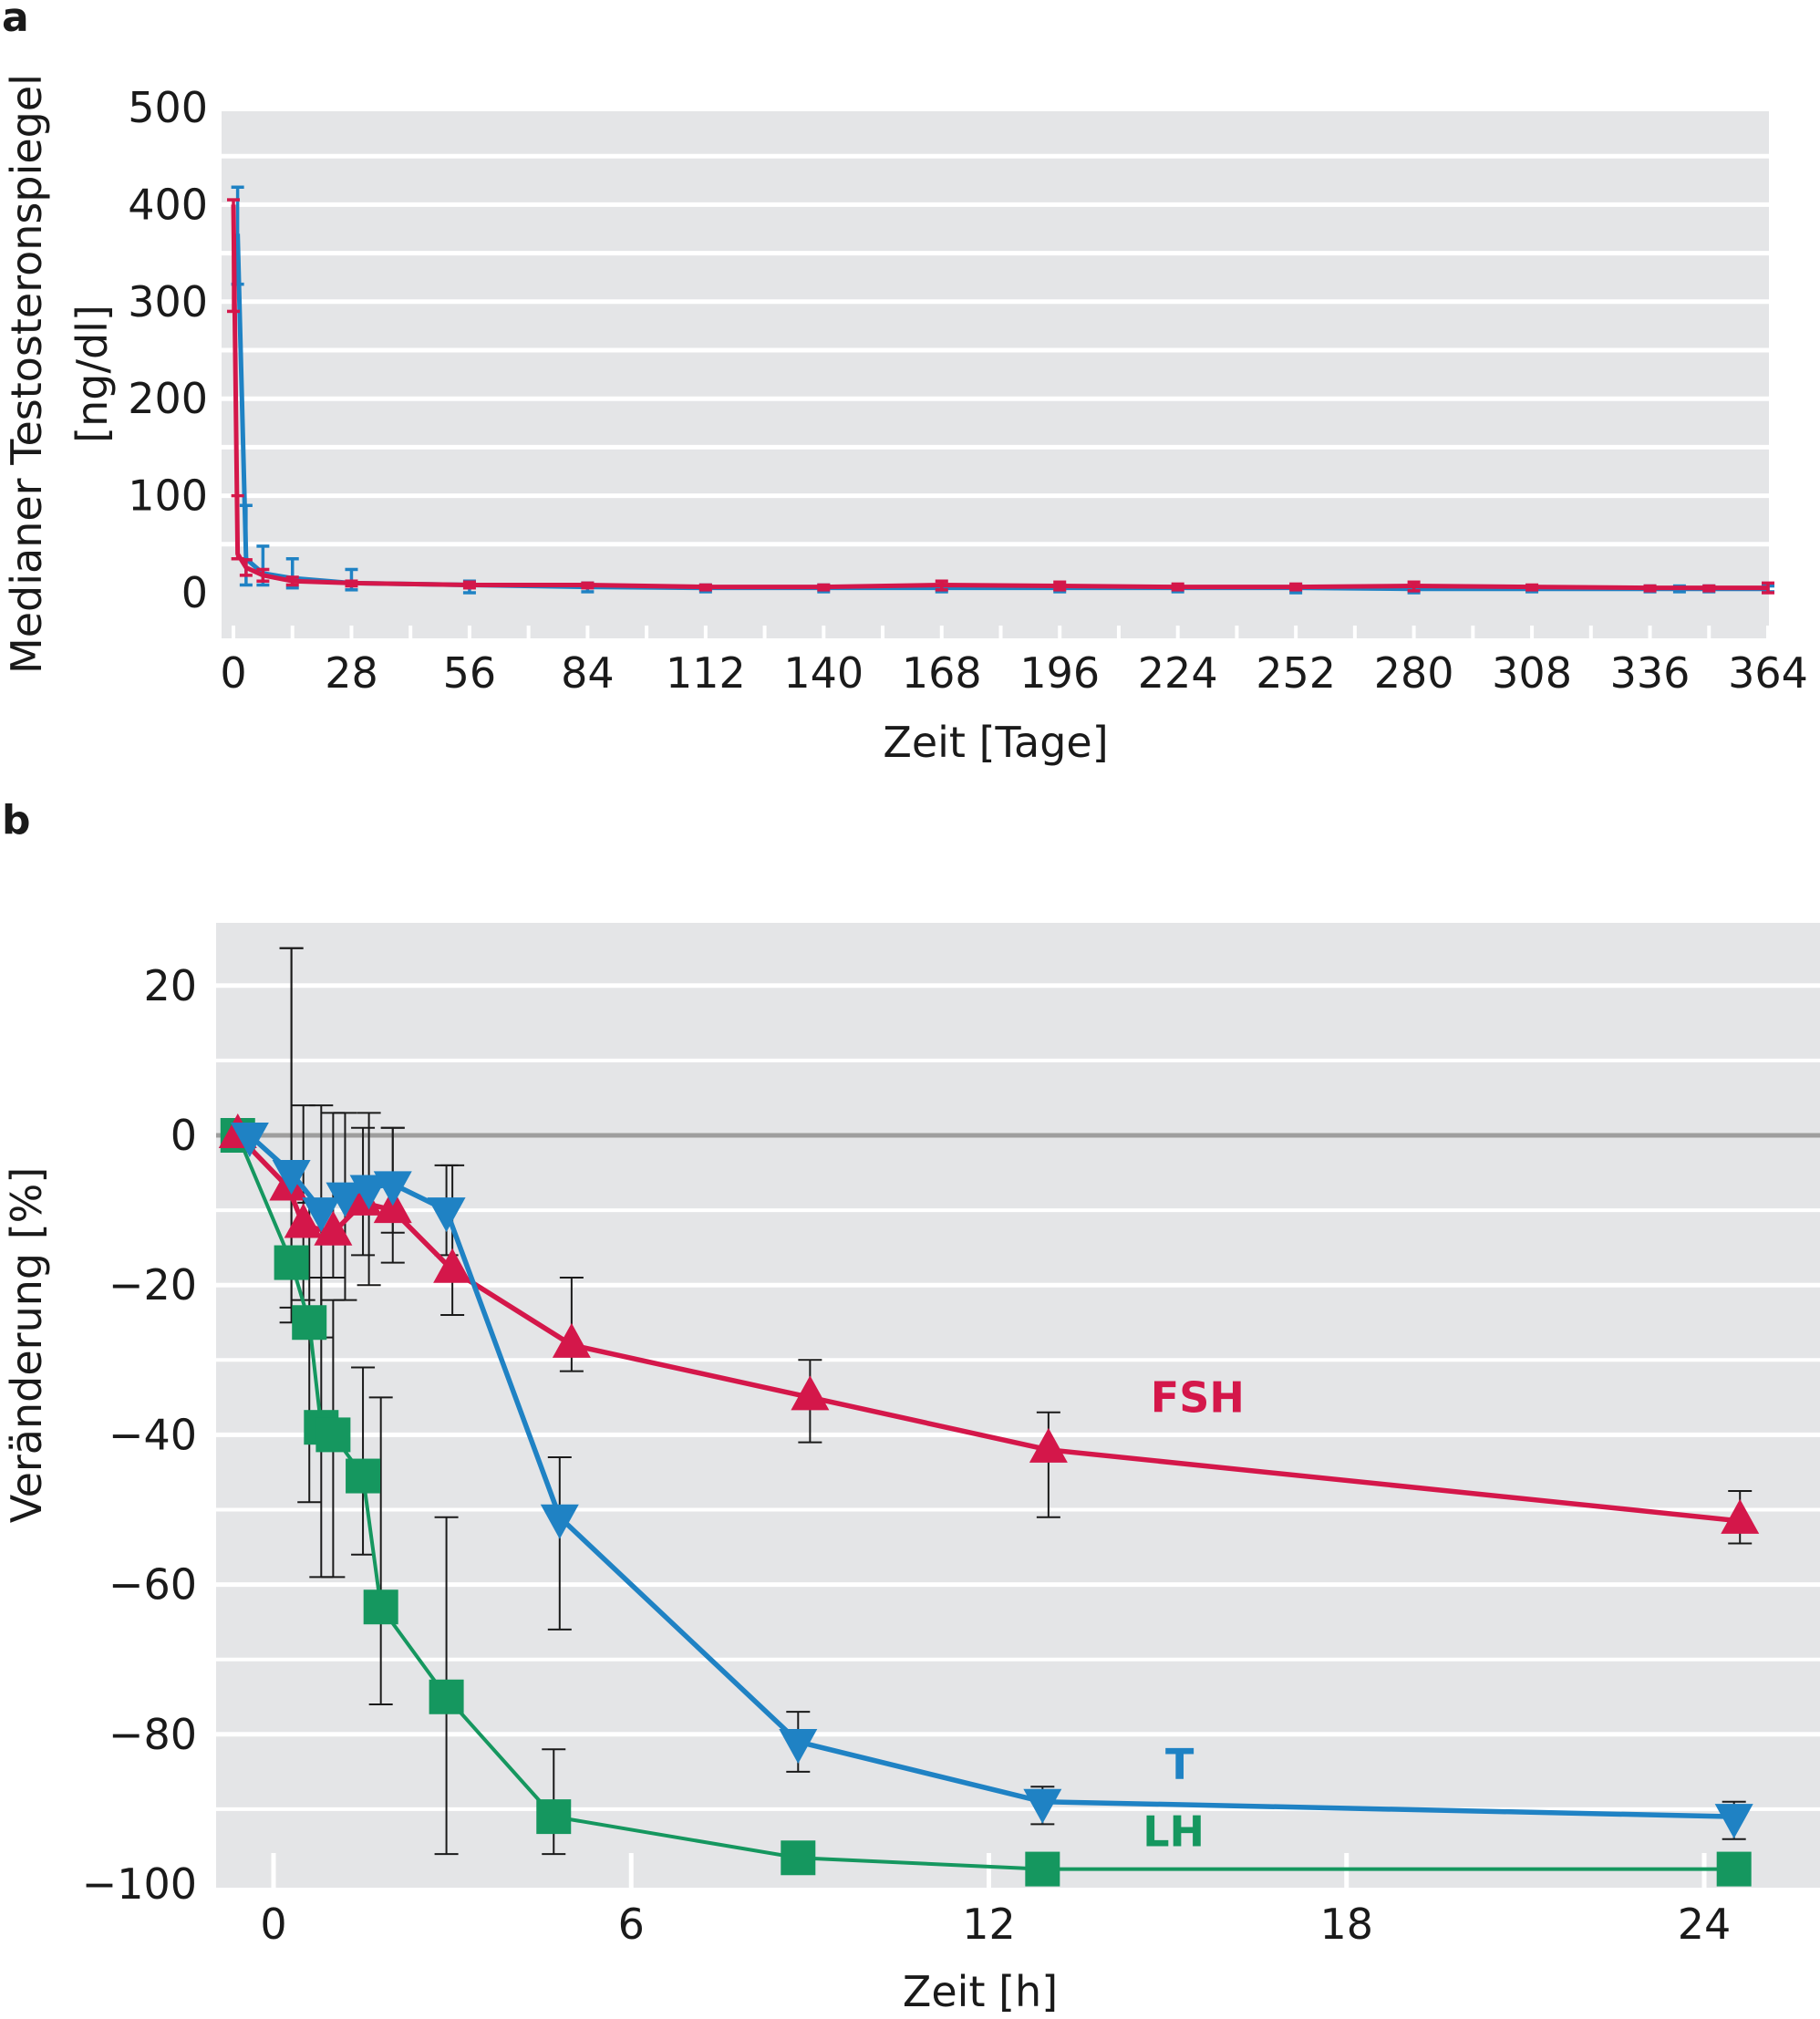 This screenshot has width=1820, height=2019. What do you see at coordinates (1346, 1925) in the screenshot?
I see `panel-b-x-tick-label: 18` at bounding box center [1346, 1925].